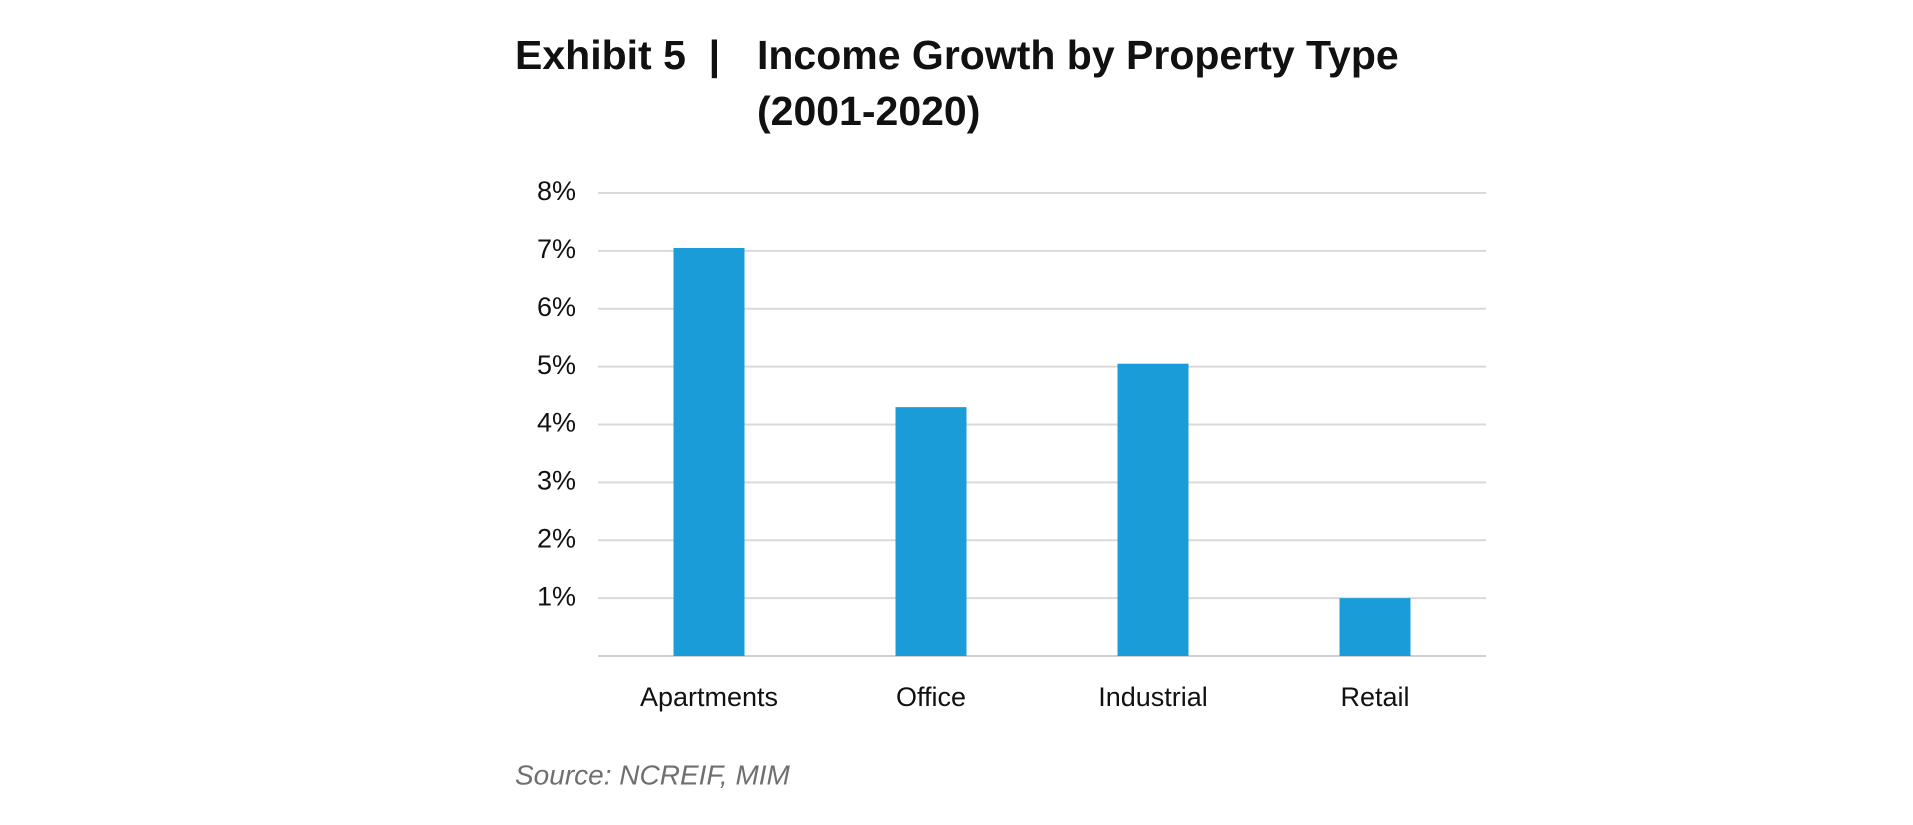 Image resolution: width=1913 pixels, height=825 pixels. Describe the element at coordinates (1078, 55) in the screenshot. I see `chart-title: Income Growth by Property Type` at that location.